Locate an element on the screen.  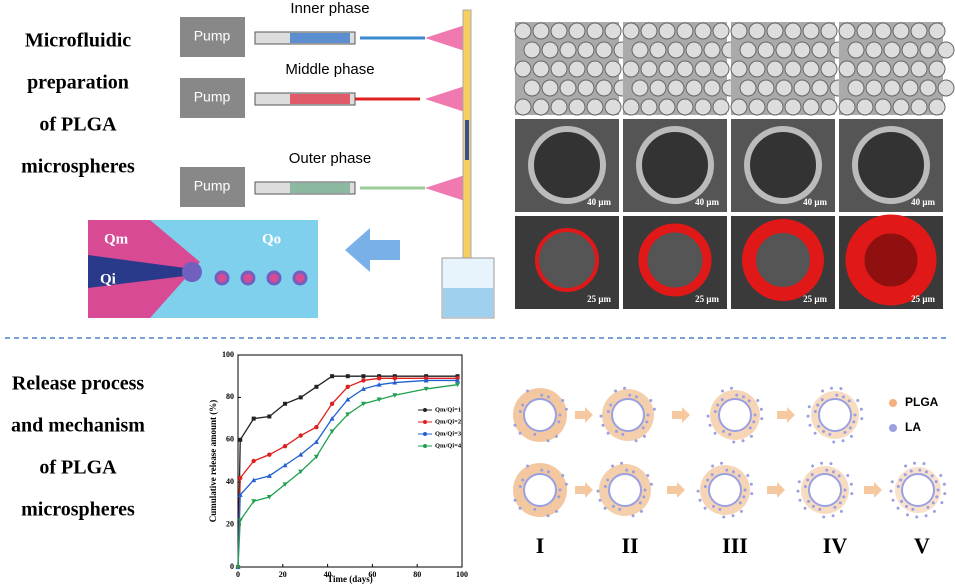
beaker-liquid is located at coordinates (468, 302).